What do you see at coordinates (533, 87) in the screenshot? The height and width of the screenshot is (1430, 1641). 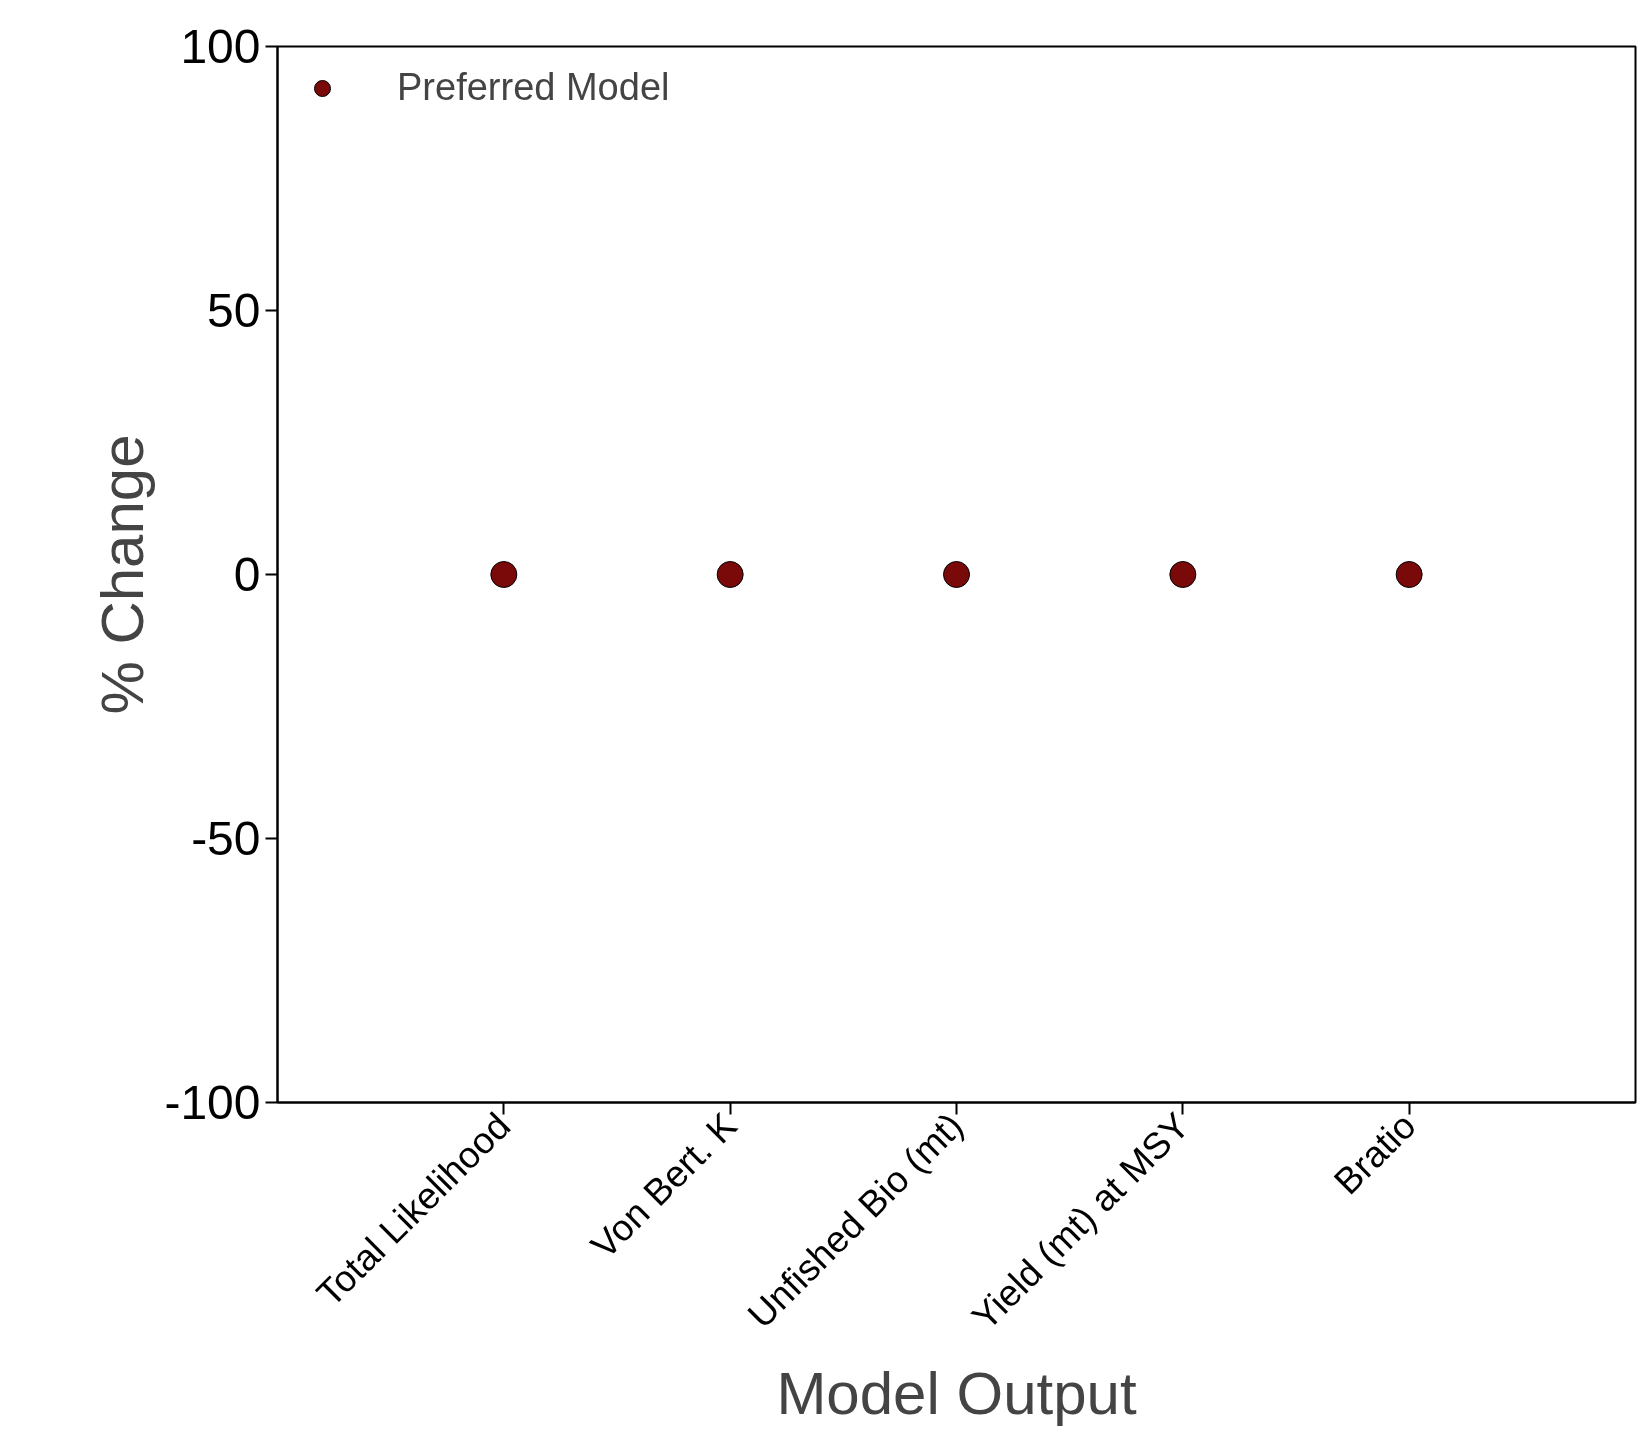 I see `legend-label: Preferred Model` at bounding box center [533, 87].